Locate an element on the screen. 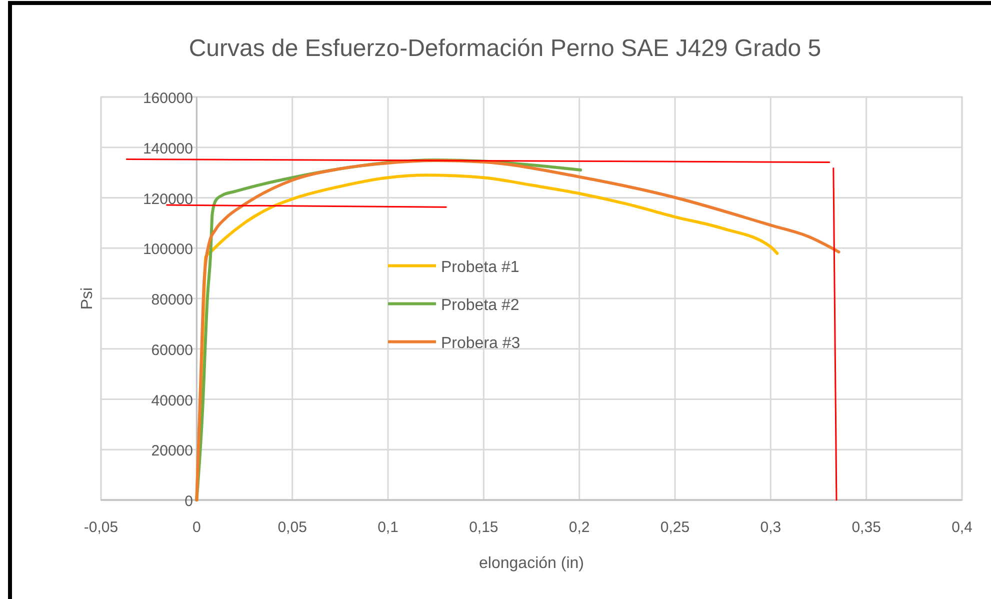 The width and height of the screenshot is (991, 599). y-tick-label: 0 is located at coordinates (188, 501).